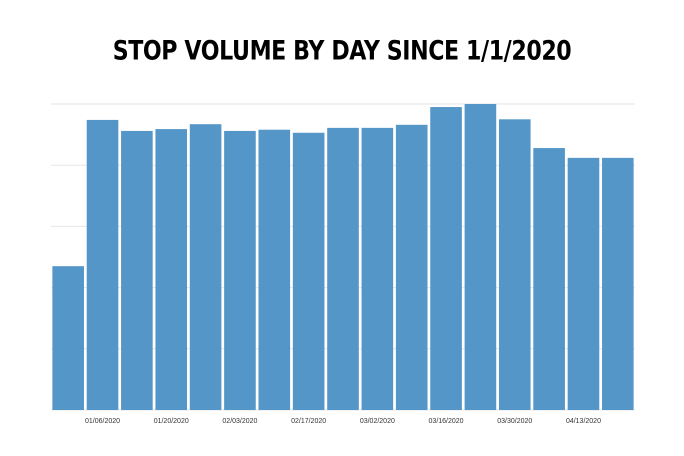  I want to click on x-tick-label: 02/17/2020, so click(308, 421).